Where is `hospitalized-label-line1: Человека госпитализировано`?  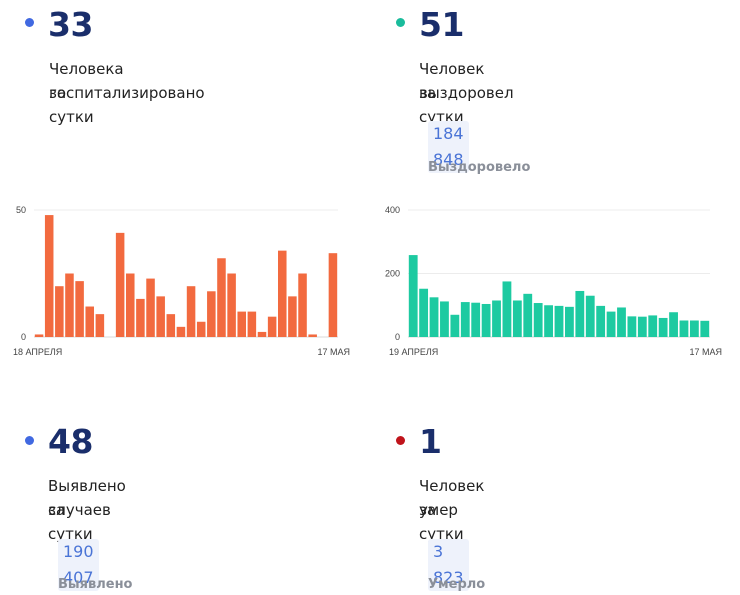
hospitalized-label-line1: Человека госпитализировано is located at coordinates (127, 81).